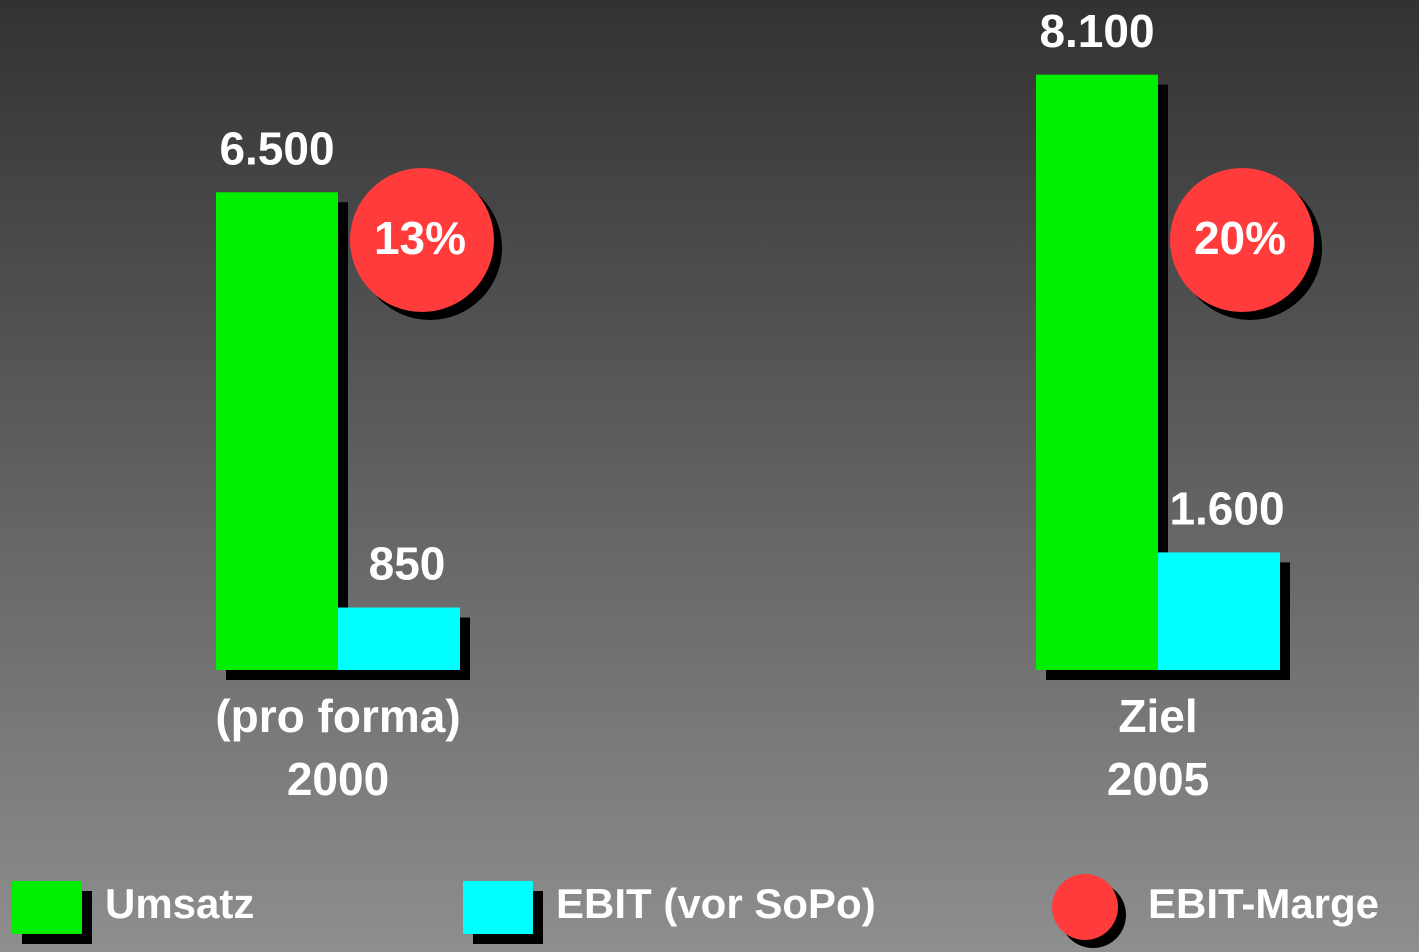 The height and width of the screenshot is (952, 1419). What do you see at coordinates (1226, 509) in the screenshot?
I see `data-label: 1.600` at bounding box center [1226, 509].